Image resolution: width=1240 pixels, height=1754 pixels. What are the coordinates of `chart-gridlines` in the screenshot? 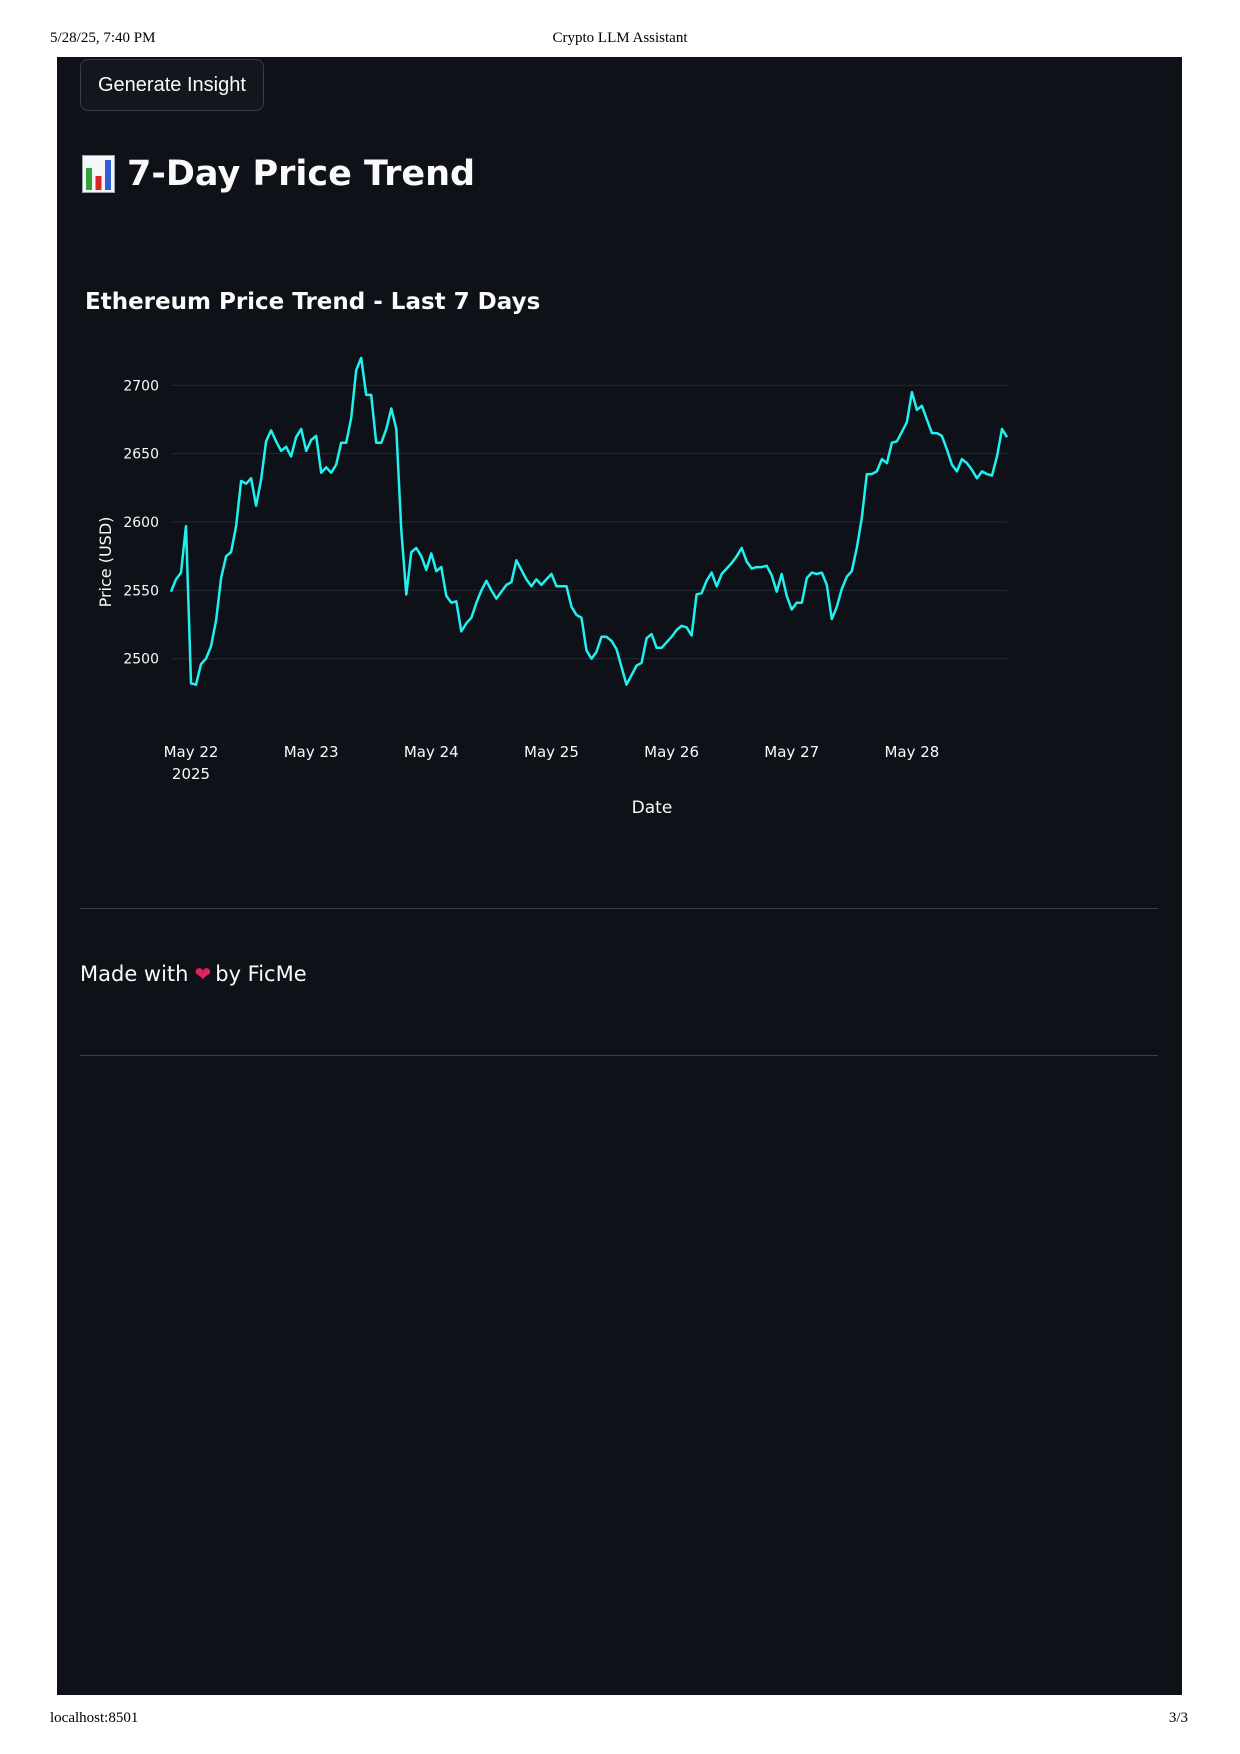 It's located at (589, 522).